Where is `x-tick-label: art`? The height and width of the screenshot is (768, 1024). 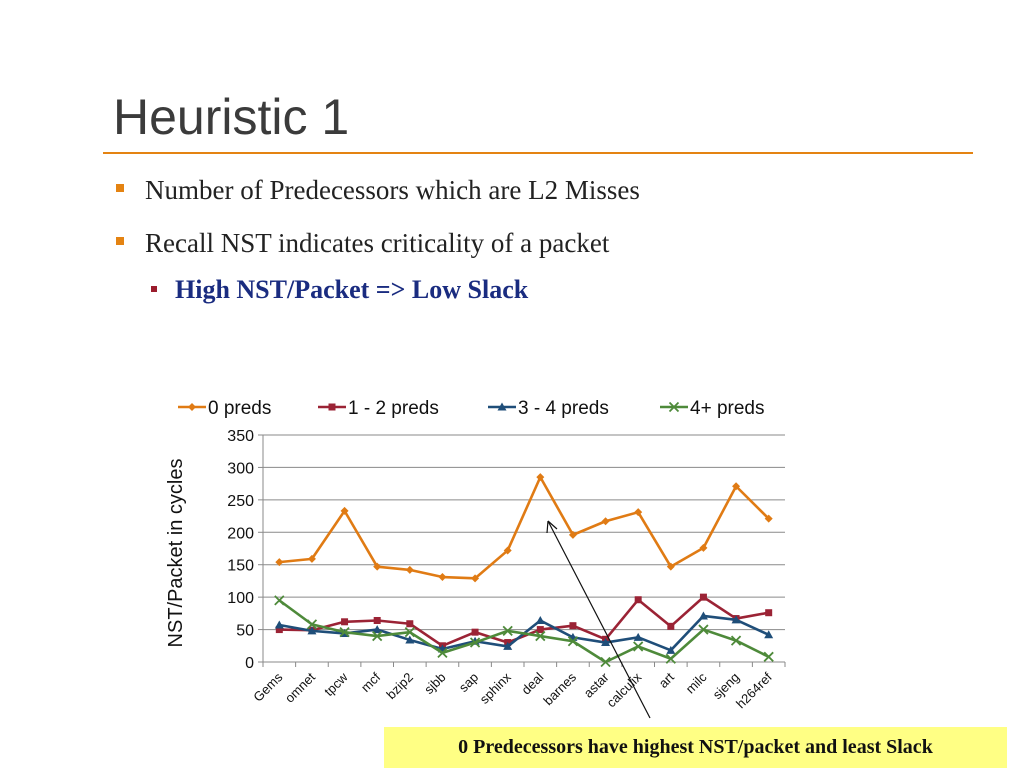 x-tick-label: art is located at coordinates (667, 680).